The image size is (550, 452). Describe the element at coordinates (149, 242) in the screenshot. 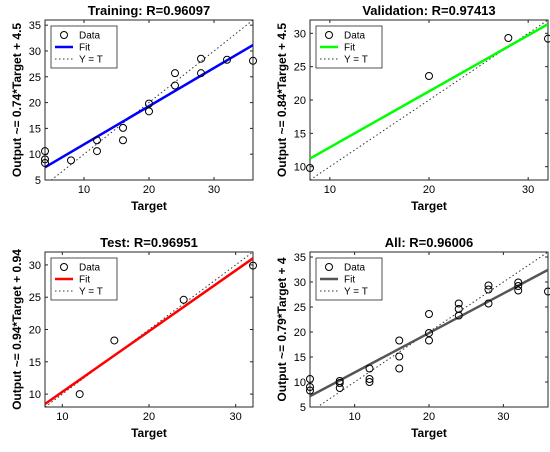

I see `chart-title: Test: R=0.96951` at that location.